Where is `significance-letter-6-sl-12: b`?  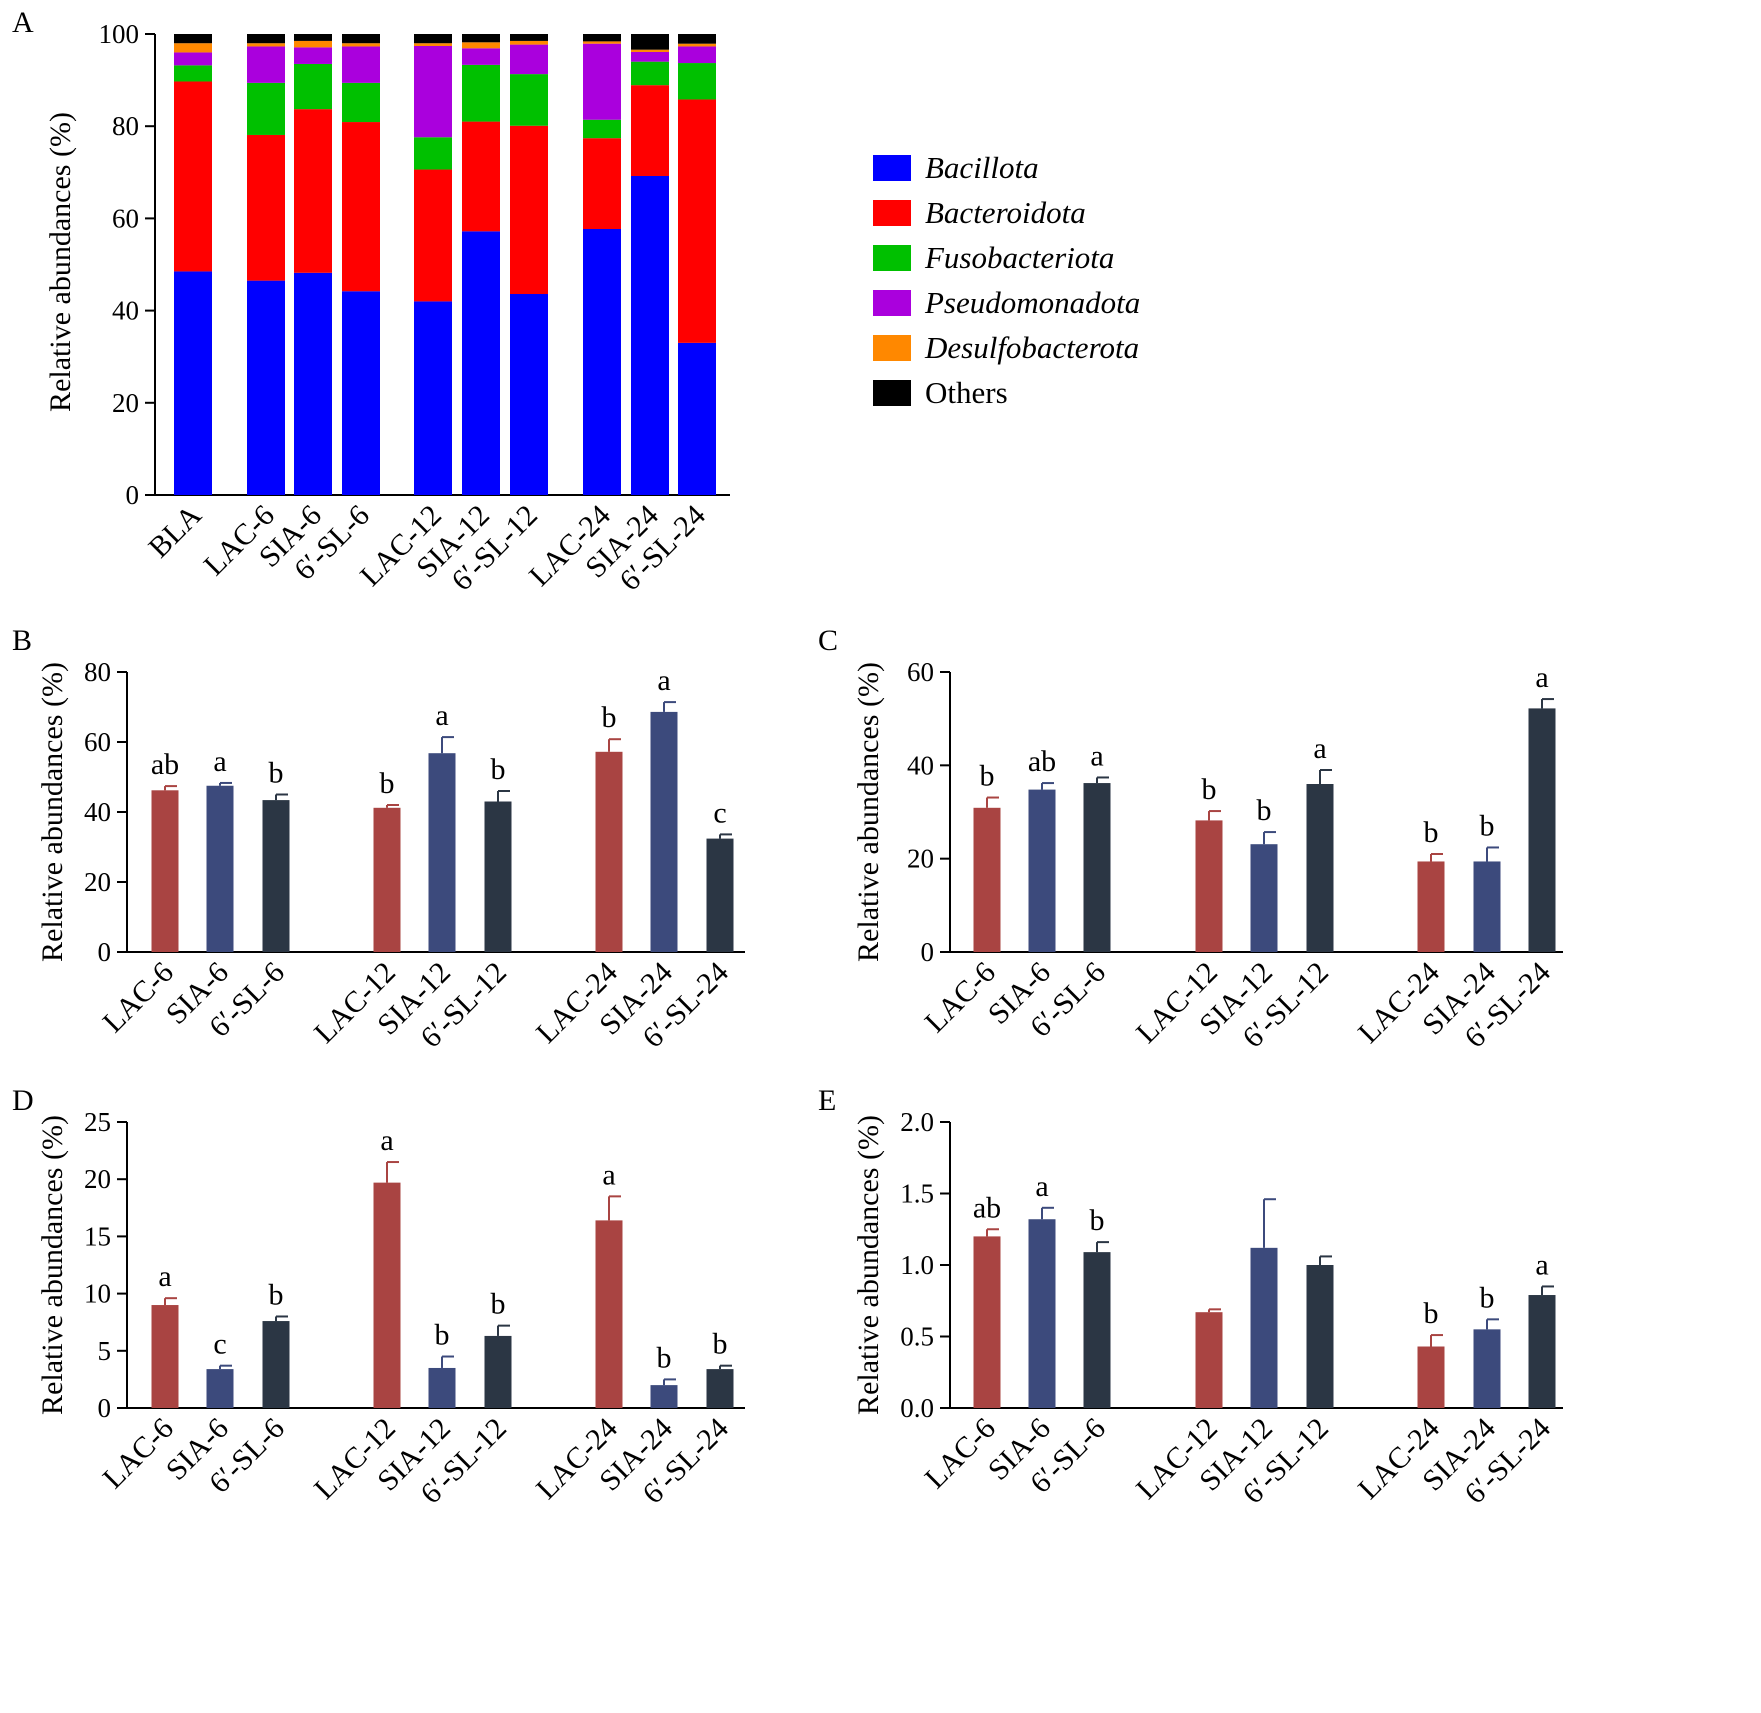 significance-letter-6-sl-12: b is located at coordinates (498, 769).